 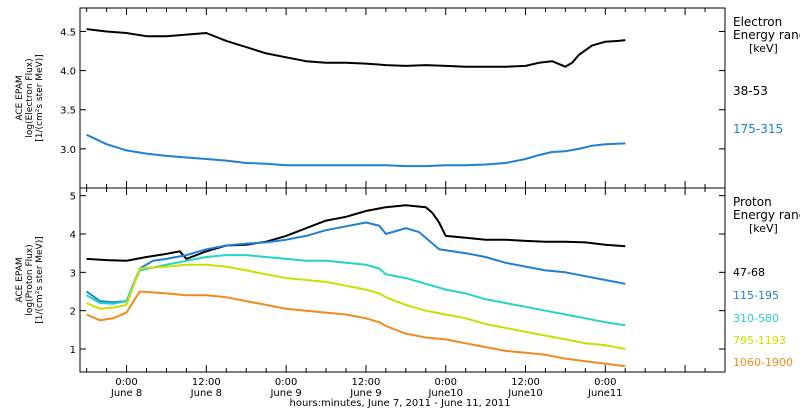 I want to click on proton-ytick-label: 3, so click(x=73, y=273).